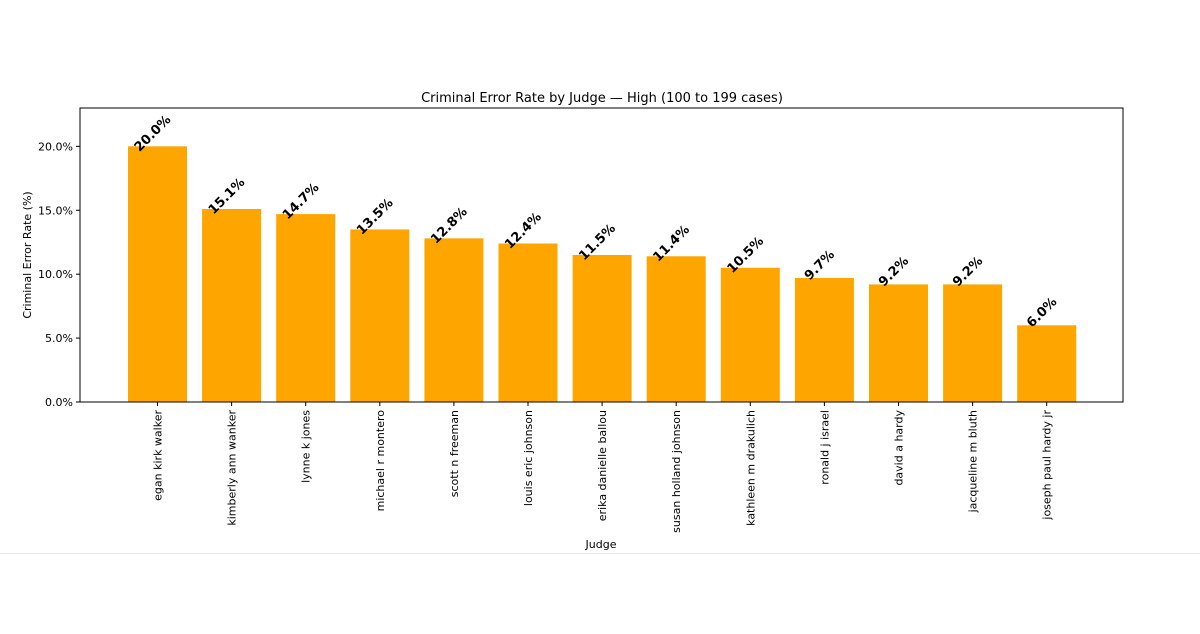 The width and height of the screenshot is (1200, 634). I want to click on x-tick-label: ronald j israel, so click(824, 447).